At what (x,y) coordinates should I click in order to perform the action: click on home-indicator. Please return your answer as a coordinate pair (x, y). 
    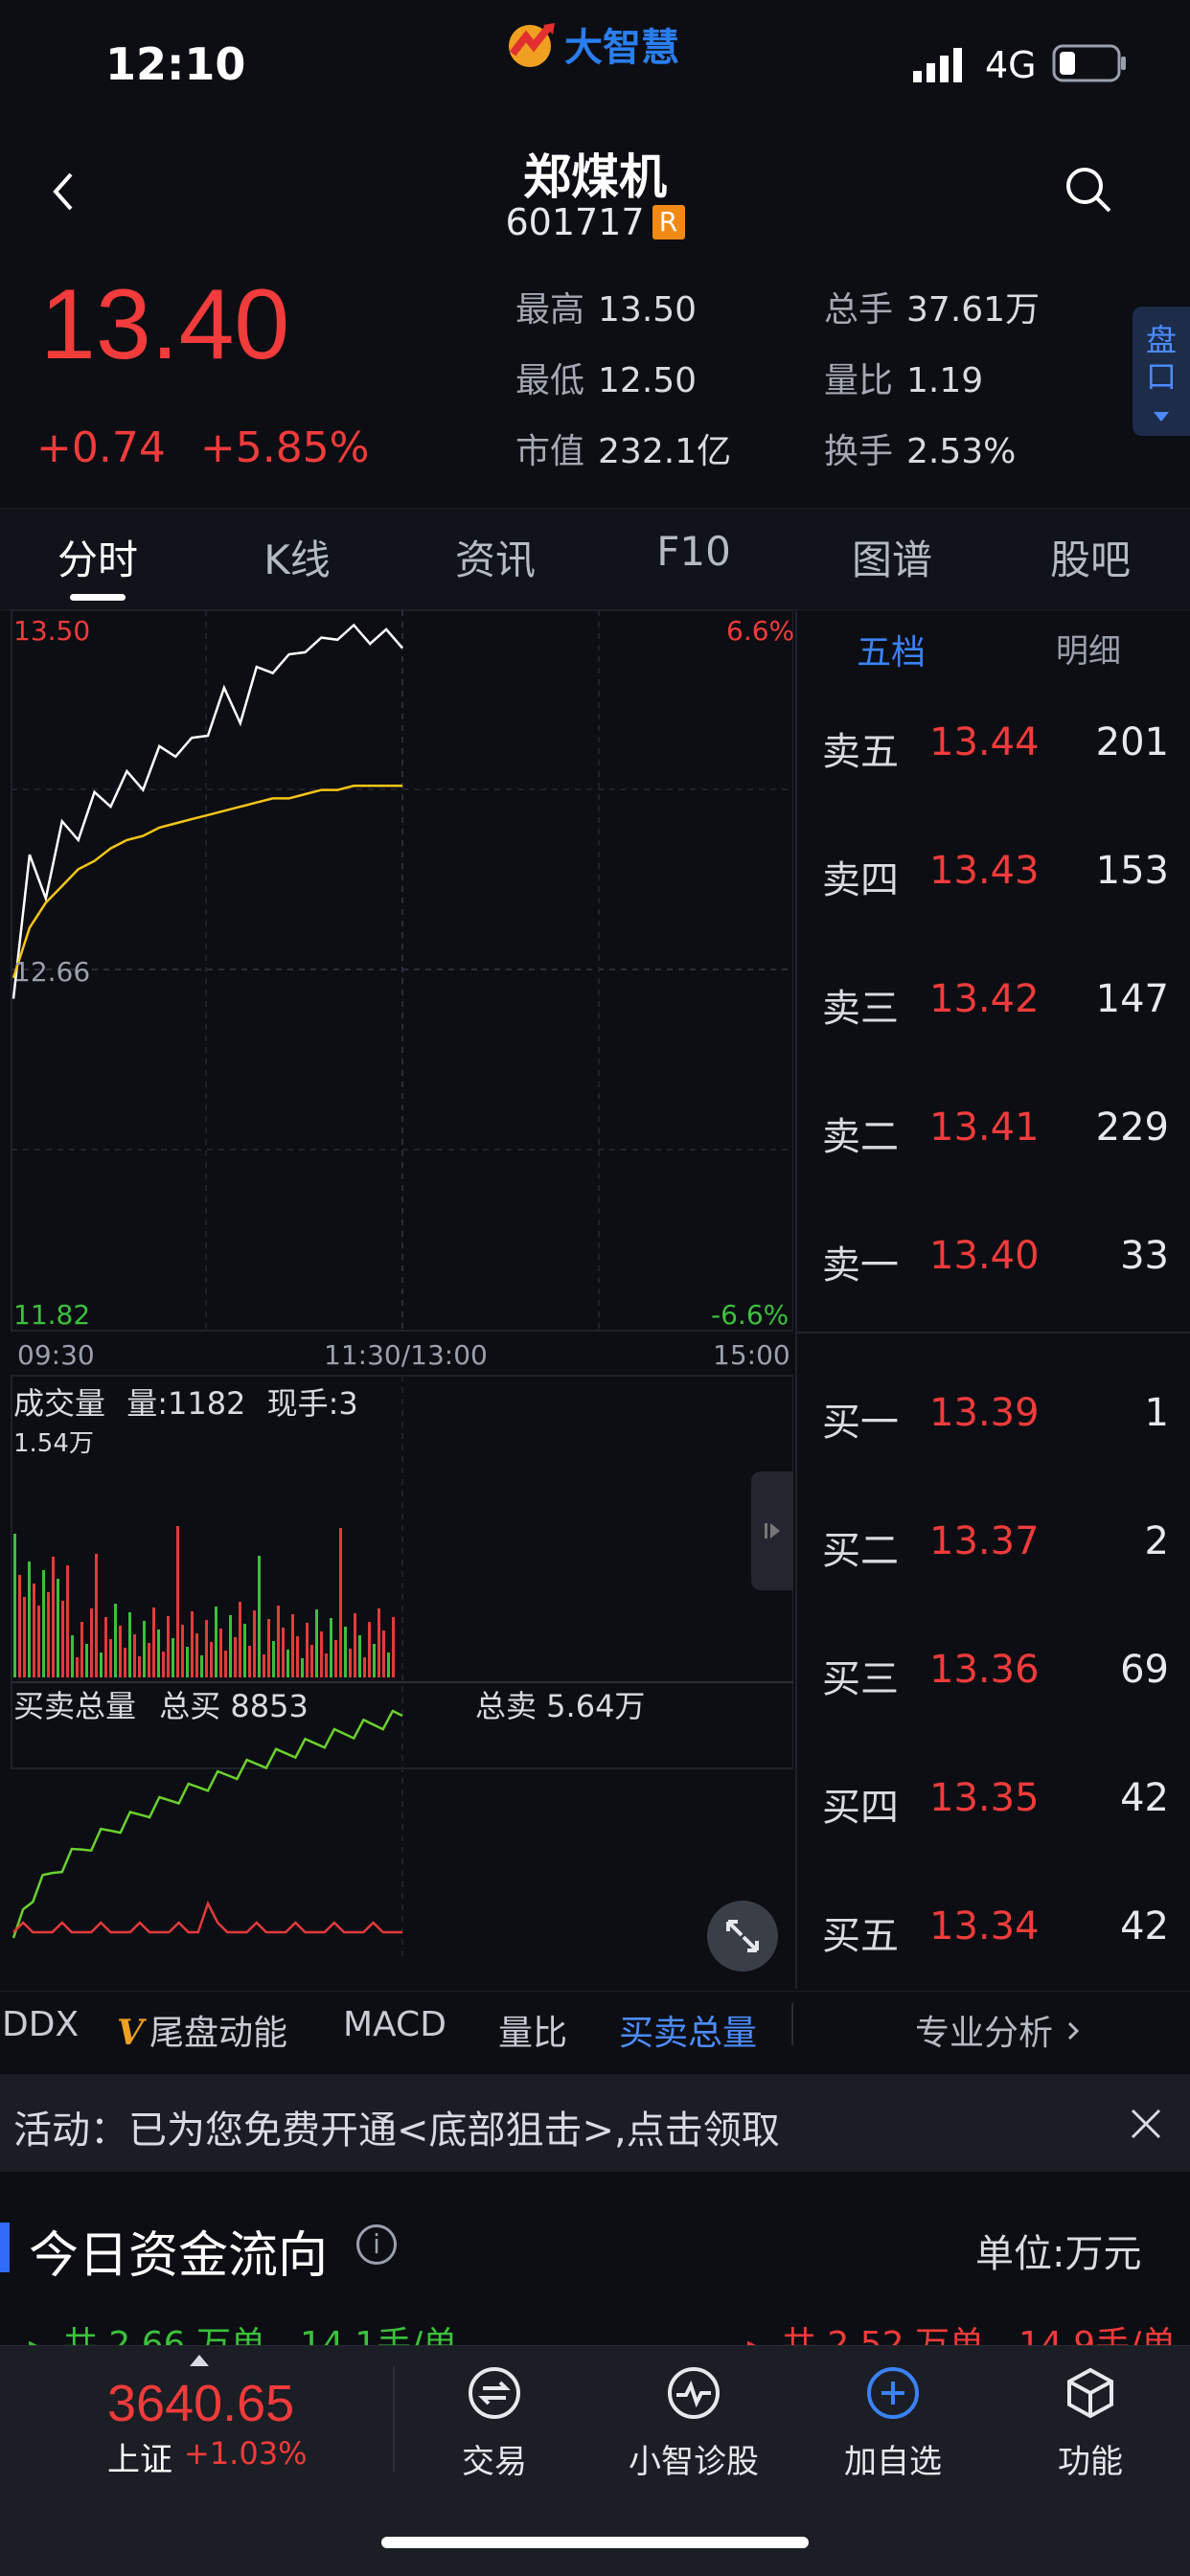
    Looking at the image, I should click on (595, 2542).